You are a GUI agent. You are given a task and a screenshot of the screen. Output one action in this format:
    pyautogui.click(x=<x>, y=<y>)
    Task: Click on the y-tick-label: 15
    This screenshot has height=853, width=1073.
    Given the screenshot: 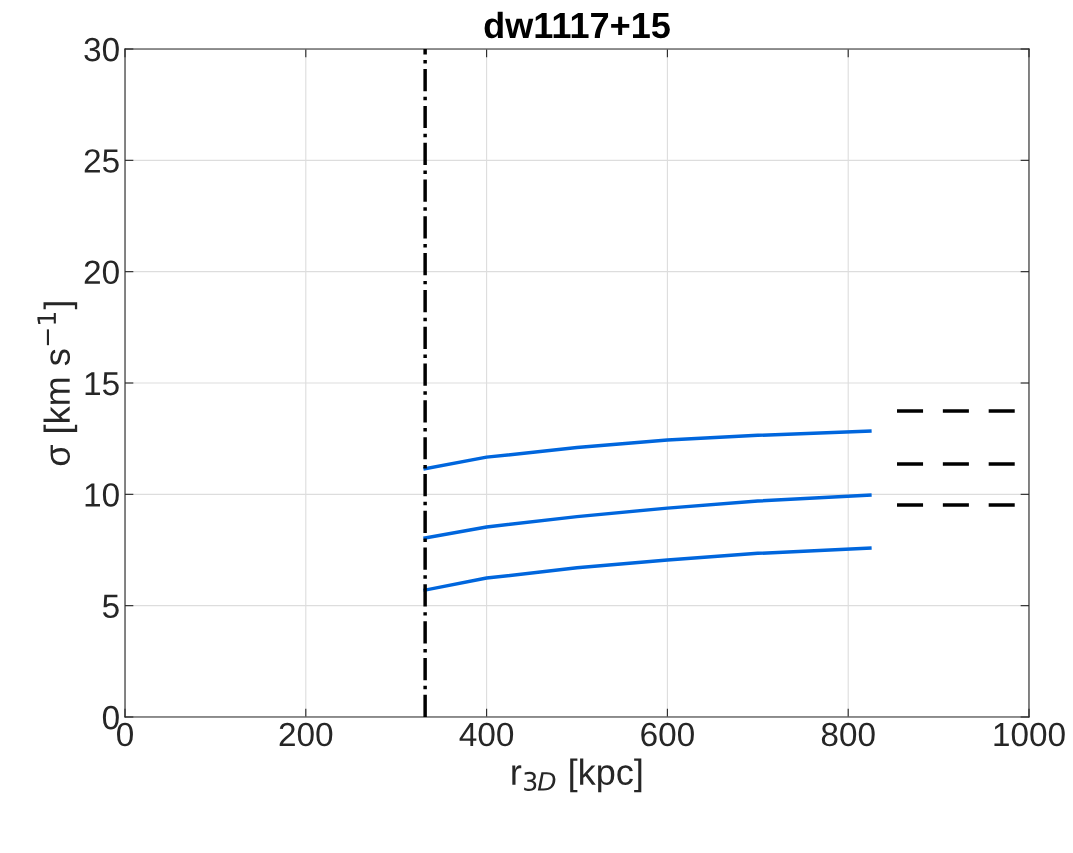 What is the action you would take?
    pyautogui.click(x=102, y=384)
    